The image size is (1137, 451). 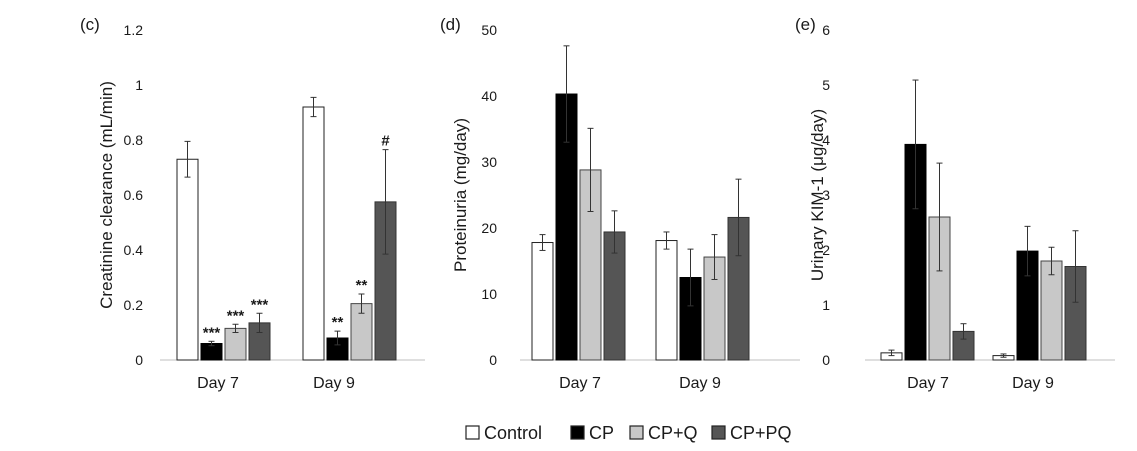 What do you see at coordinates (1051, 310) in the screenshot?
I see `bar-day-9-cpplusq` at bounding box center [1051, 310].